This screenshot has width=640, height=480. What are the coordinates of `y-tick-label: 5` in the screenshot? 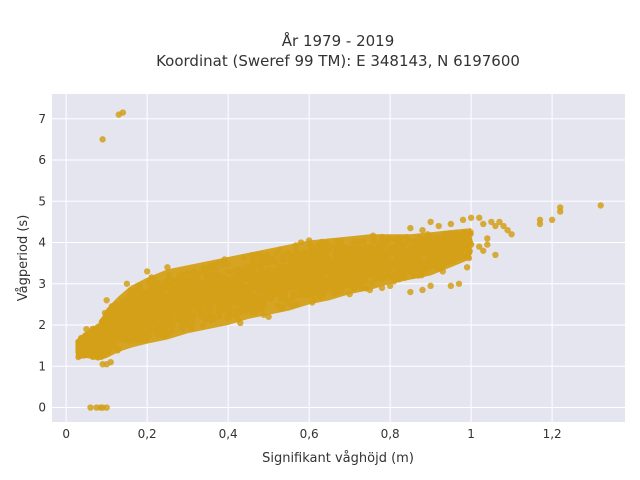 It's located at (42, 201).